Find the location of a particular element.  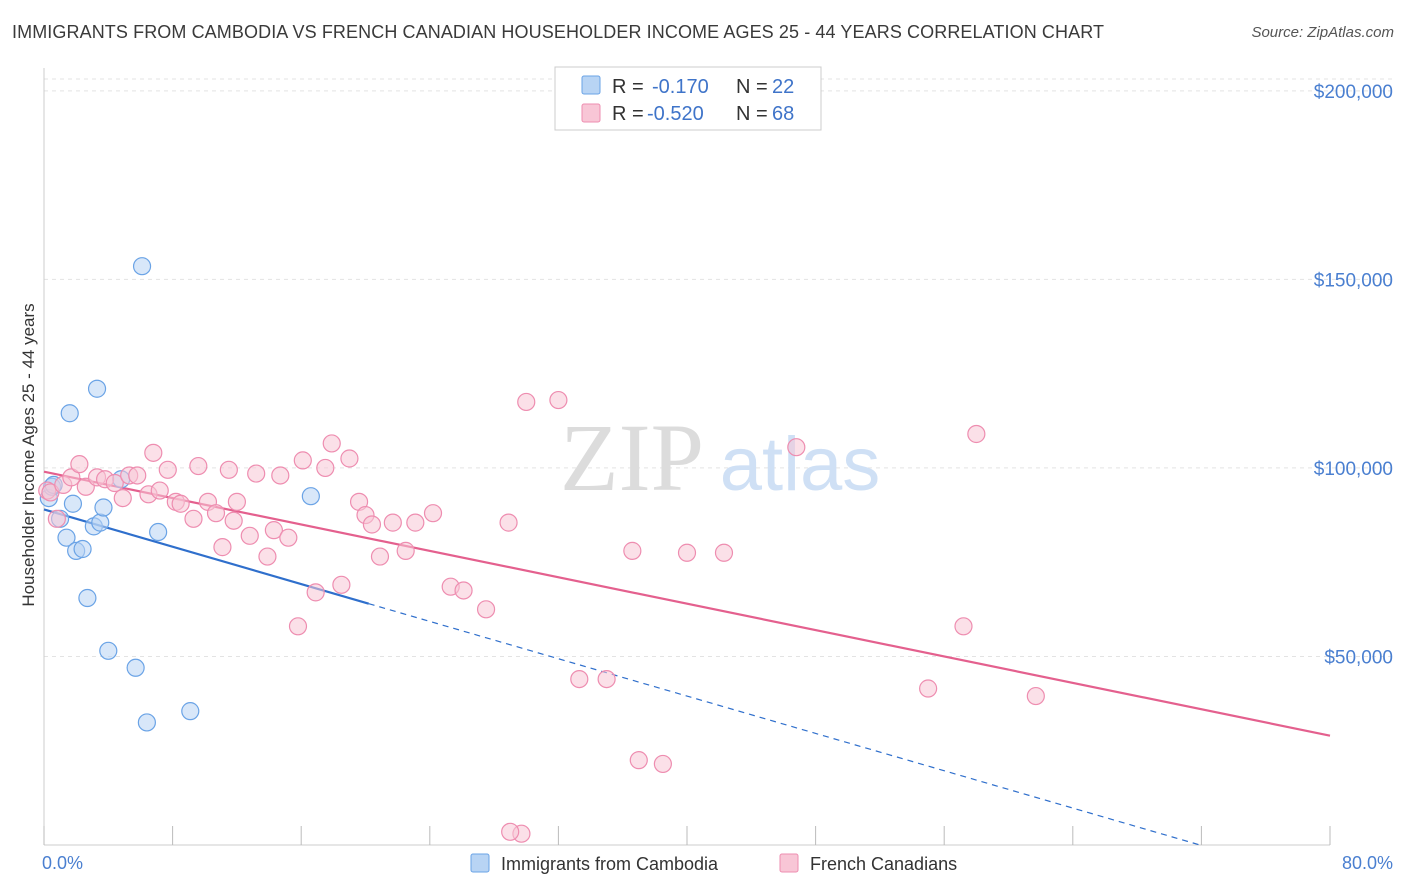

y-tick-label: $50,000 is located at coordinates (1358, 657).